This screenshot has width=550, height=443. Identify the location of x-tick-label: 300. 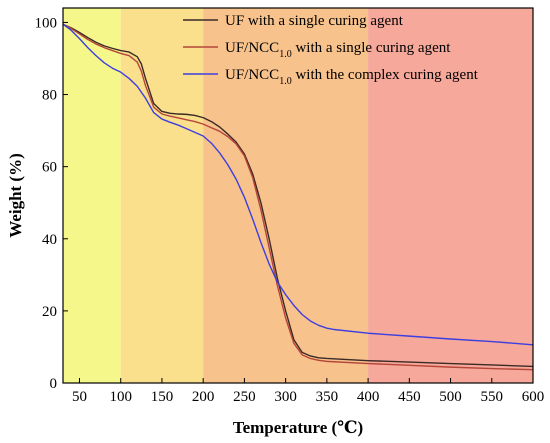
(285, 397).